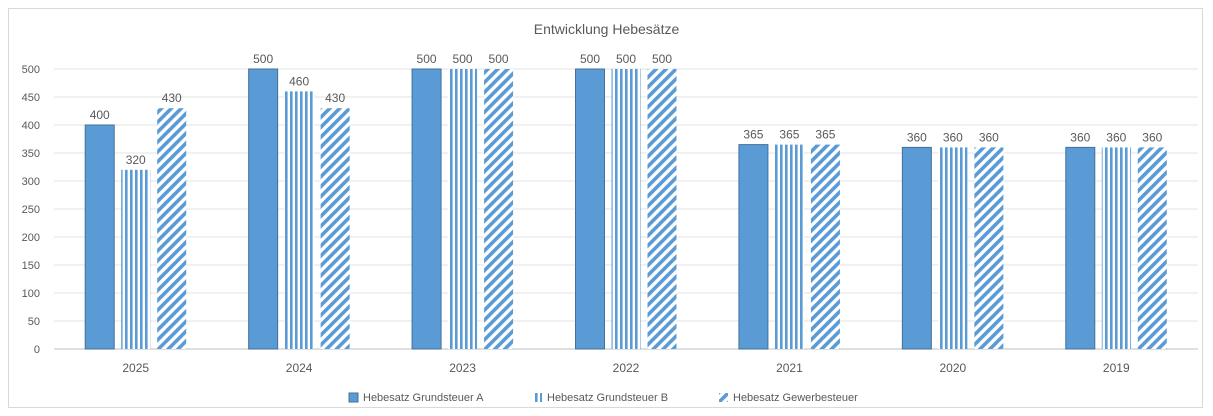 The height and width of the screenshot is (416, 1213). Describe the element at coordinates (31, 126) in the screenshot. I see `y-tick-label: 400` at that location.